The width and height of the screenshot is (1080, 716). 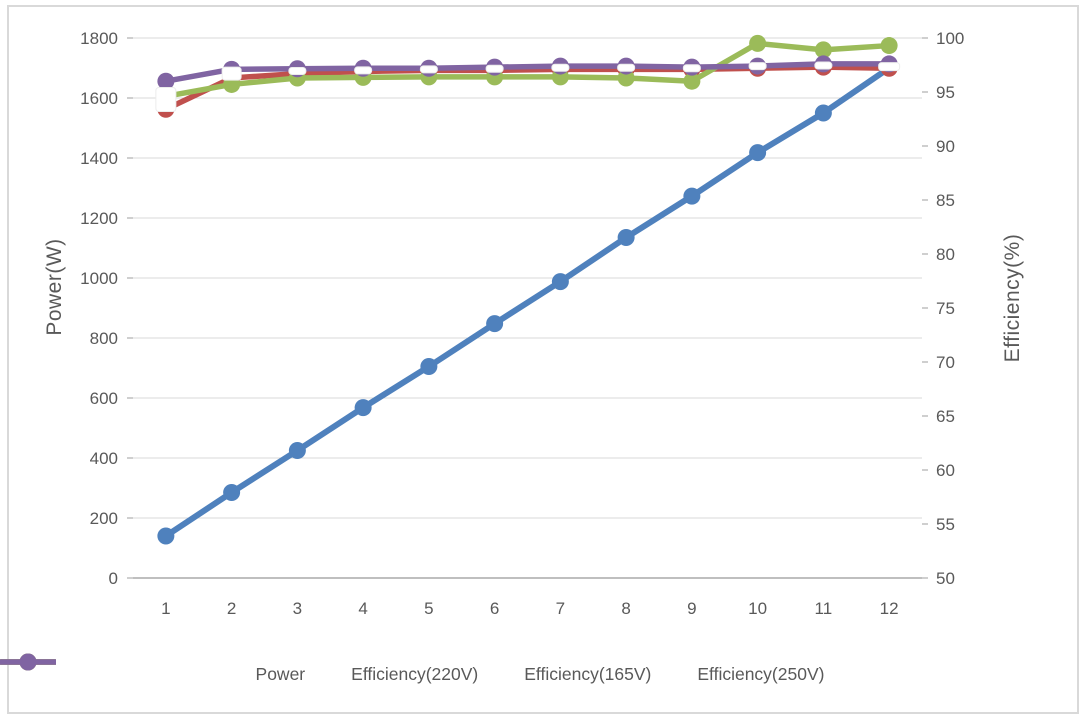 I want to click on legend-item-efficiency-220v: Efficiency(220V), so click(x=239, y=669).